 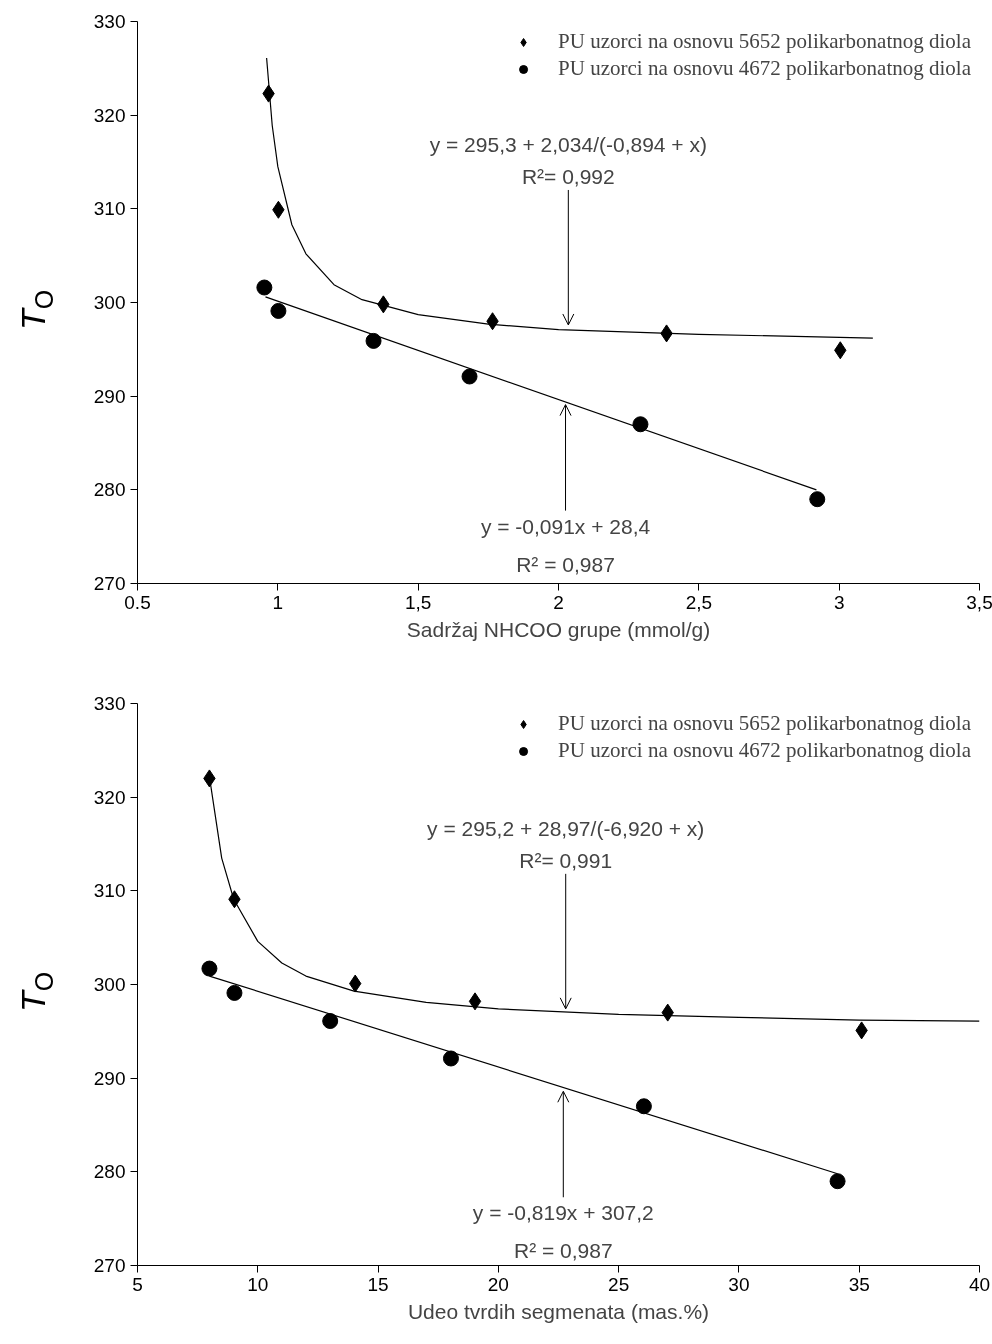 What do you see at coordinates (839, 602) in the screenshot?
I see `x-tick-label: 3` at bounding box center [839, 602].